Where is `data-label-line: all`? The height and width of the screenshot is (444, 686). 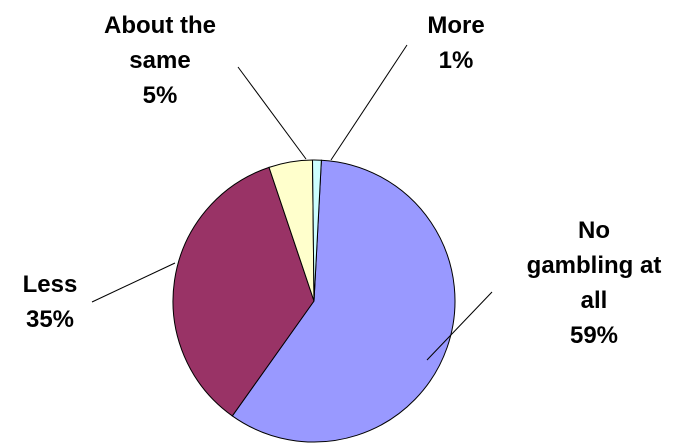
data-label-line: all is located at coordinates (594, 300).